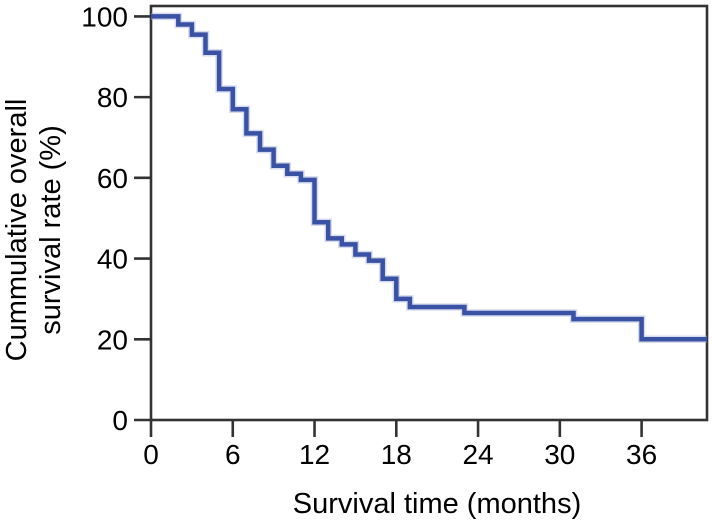 Image resolution: width=712 pixels, height=524 pixels. Describe the element at coordinates (120, 420) in the screenshot. I see `y-tick-label: 0` at that location.